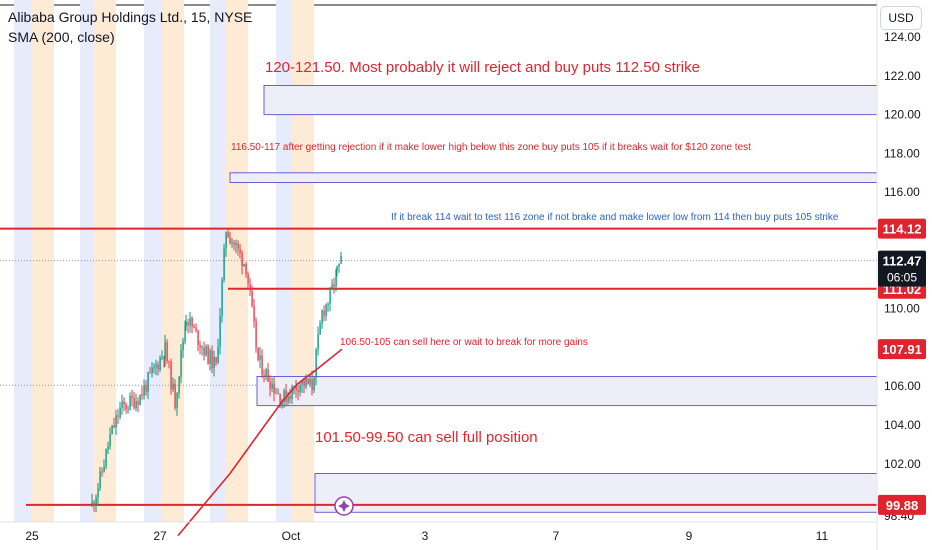 This screenshot has height=550, width=932. I want to click on y-tick-label: 124.00, so click(902, 37).